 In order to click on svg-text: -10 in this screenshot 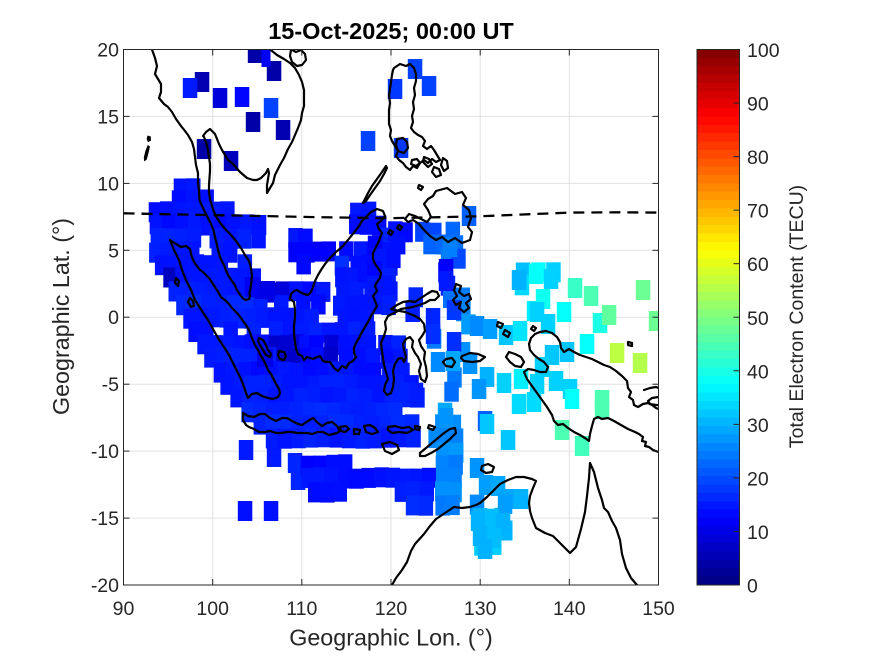, I will do `click(105, 452)`.